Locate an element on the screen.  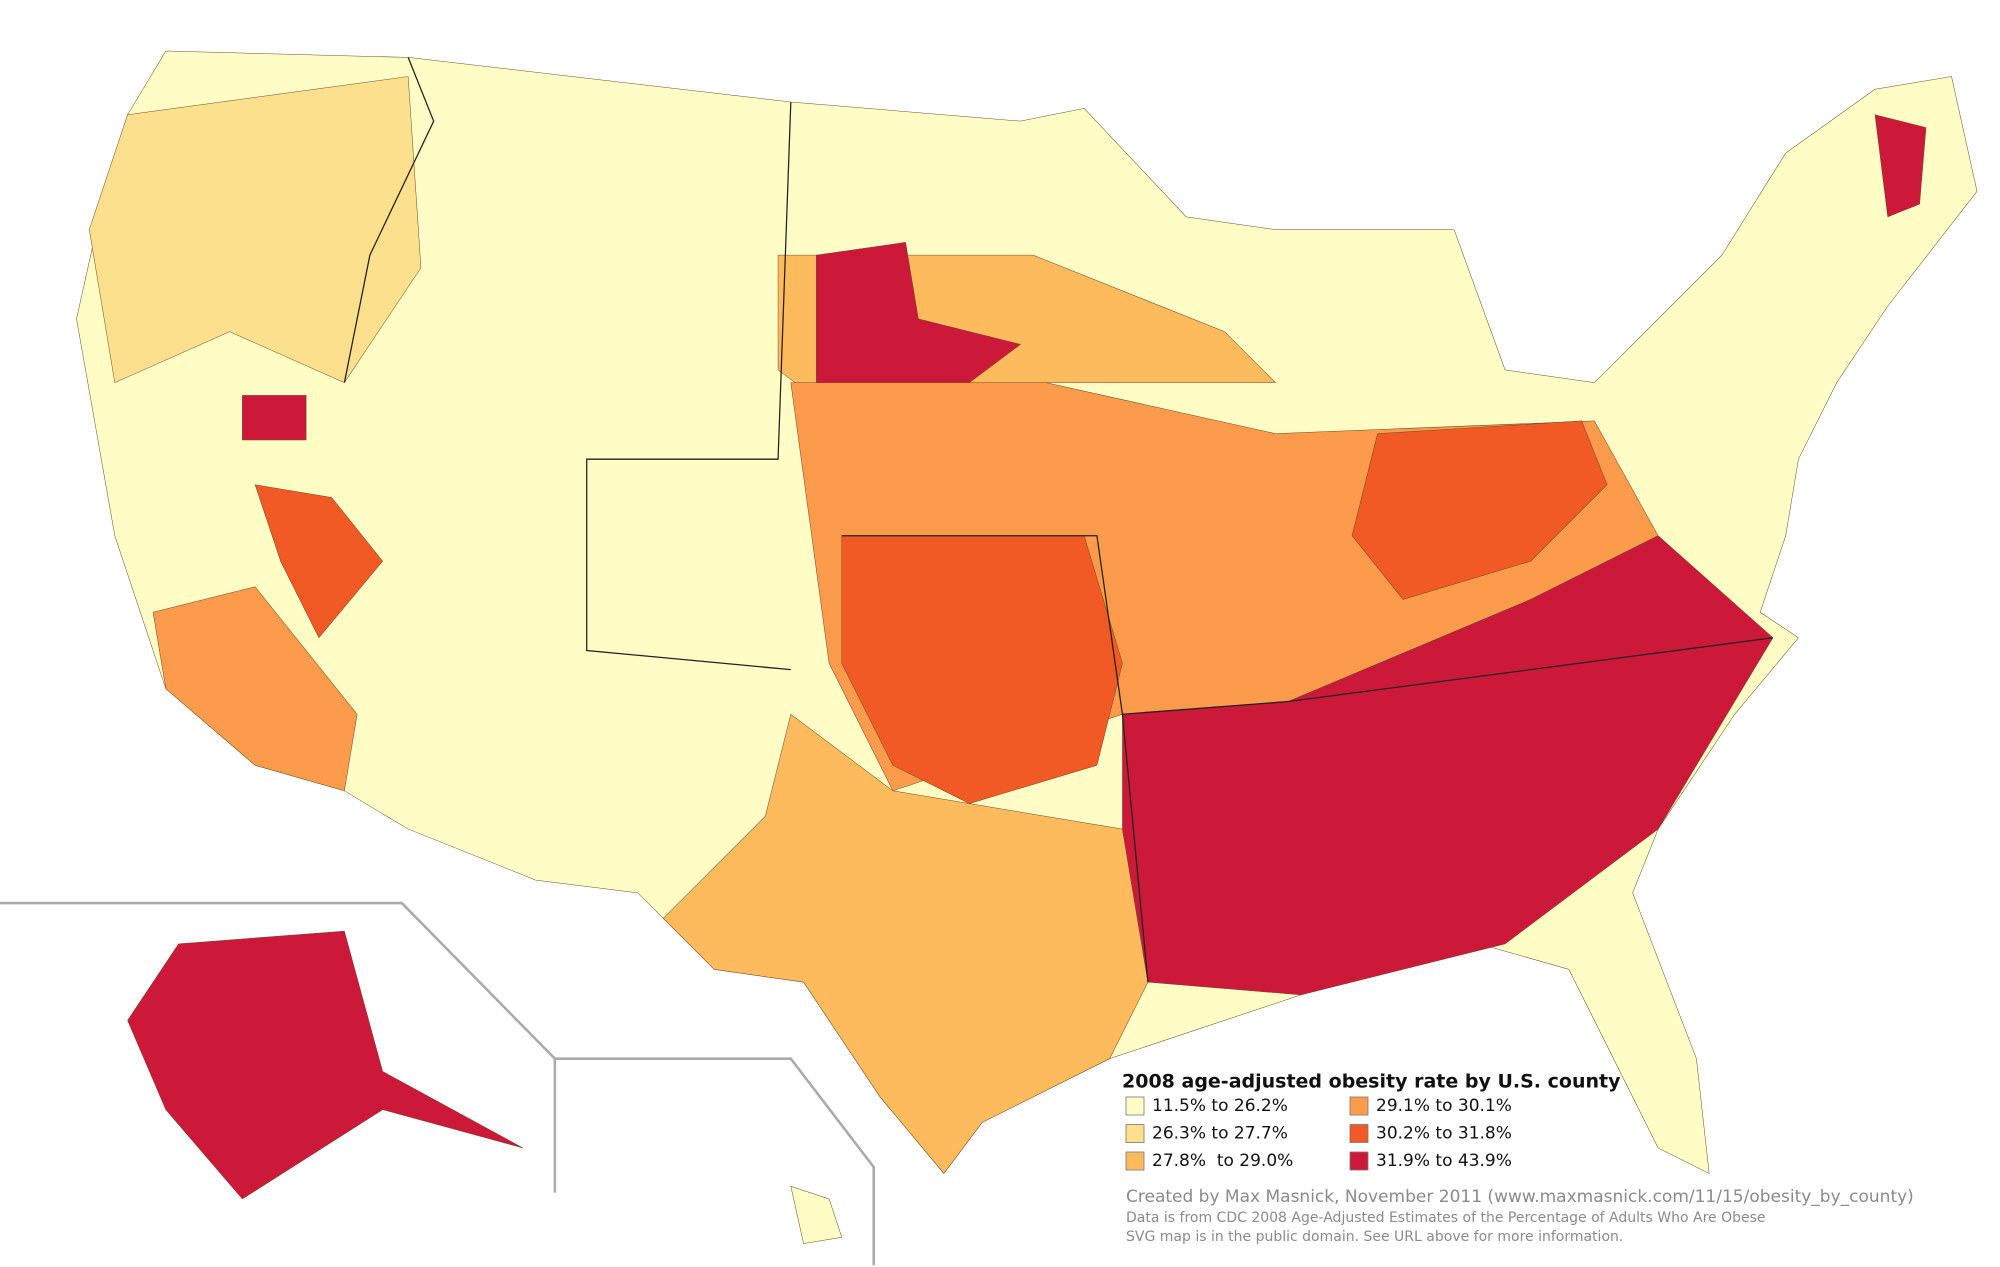
legend-label: 31.9% to 43.9% is located at coordinates (1444, 1161).